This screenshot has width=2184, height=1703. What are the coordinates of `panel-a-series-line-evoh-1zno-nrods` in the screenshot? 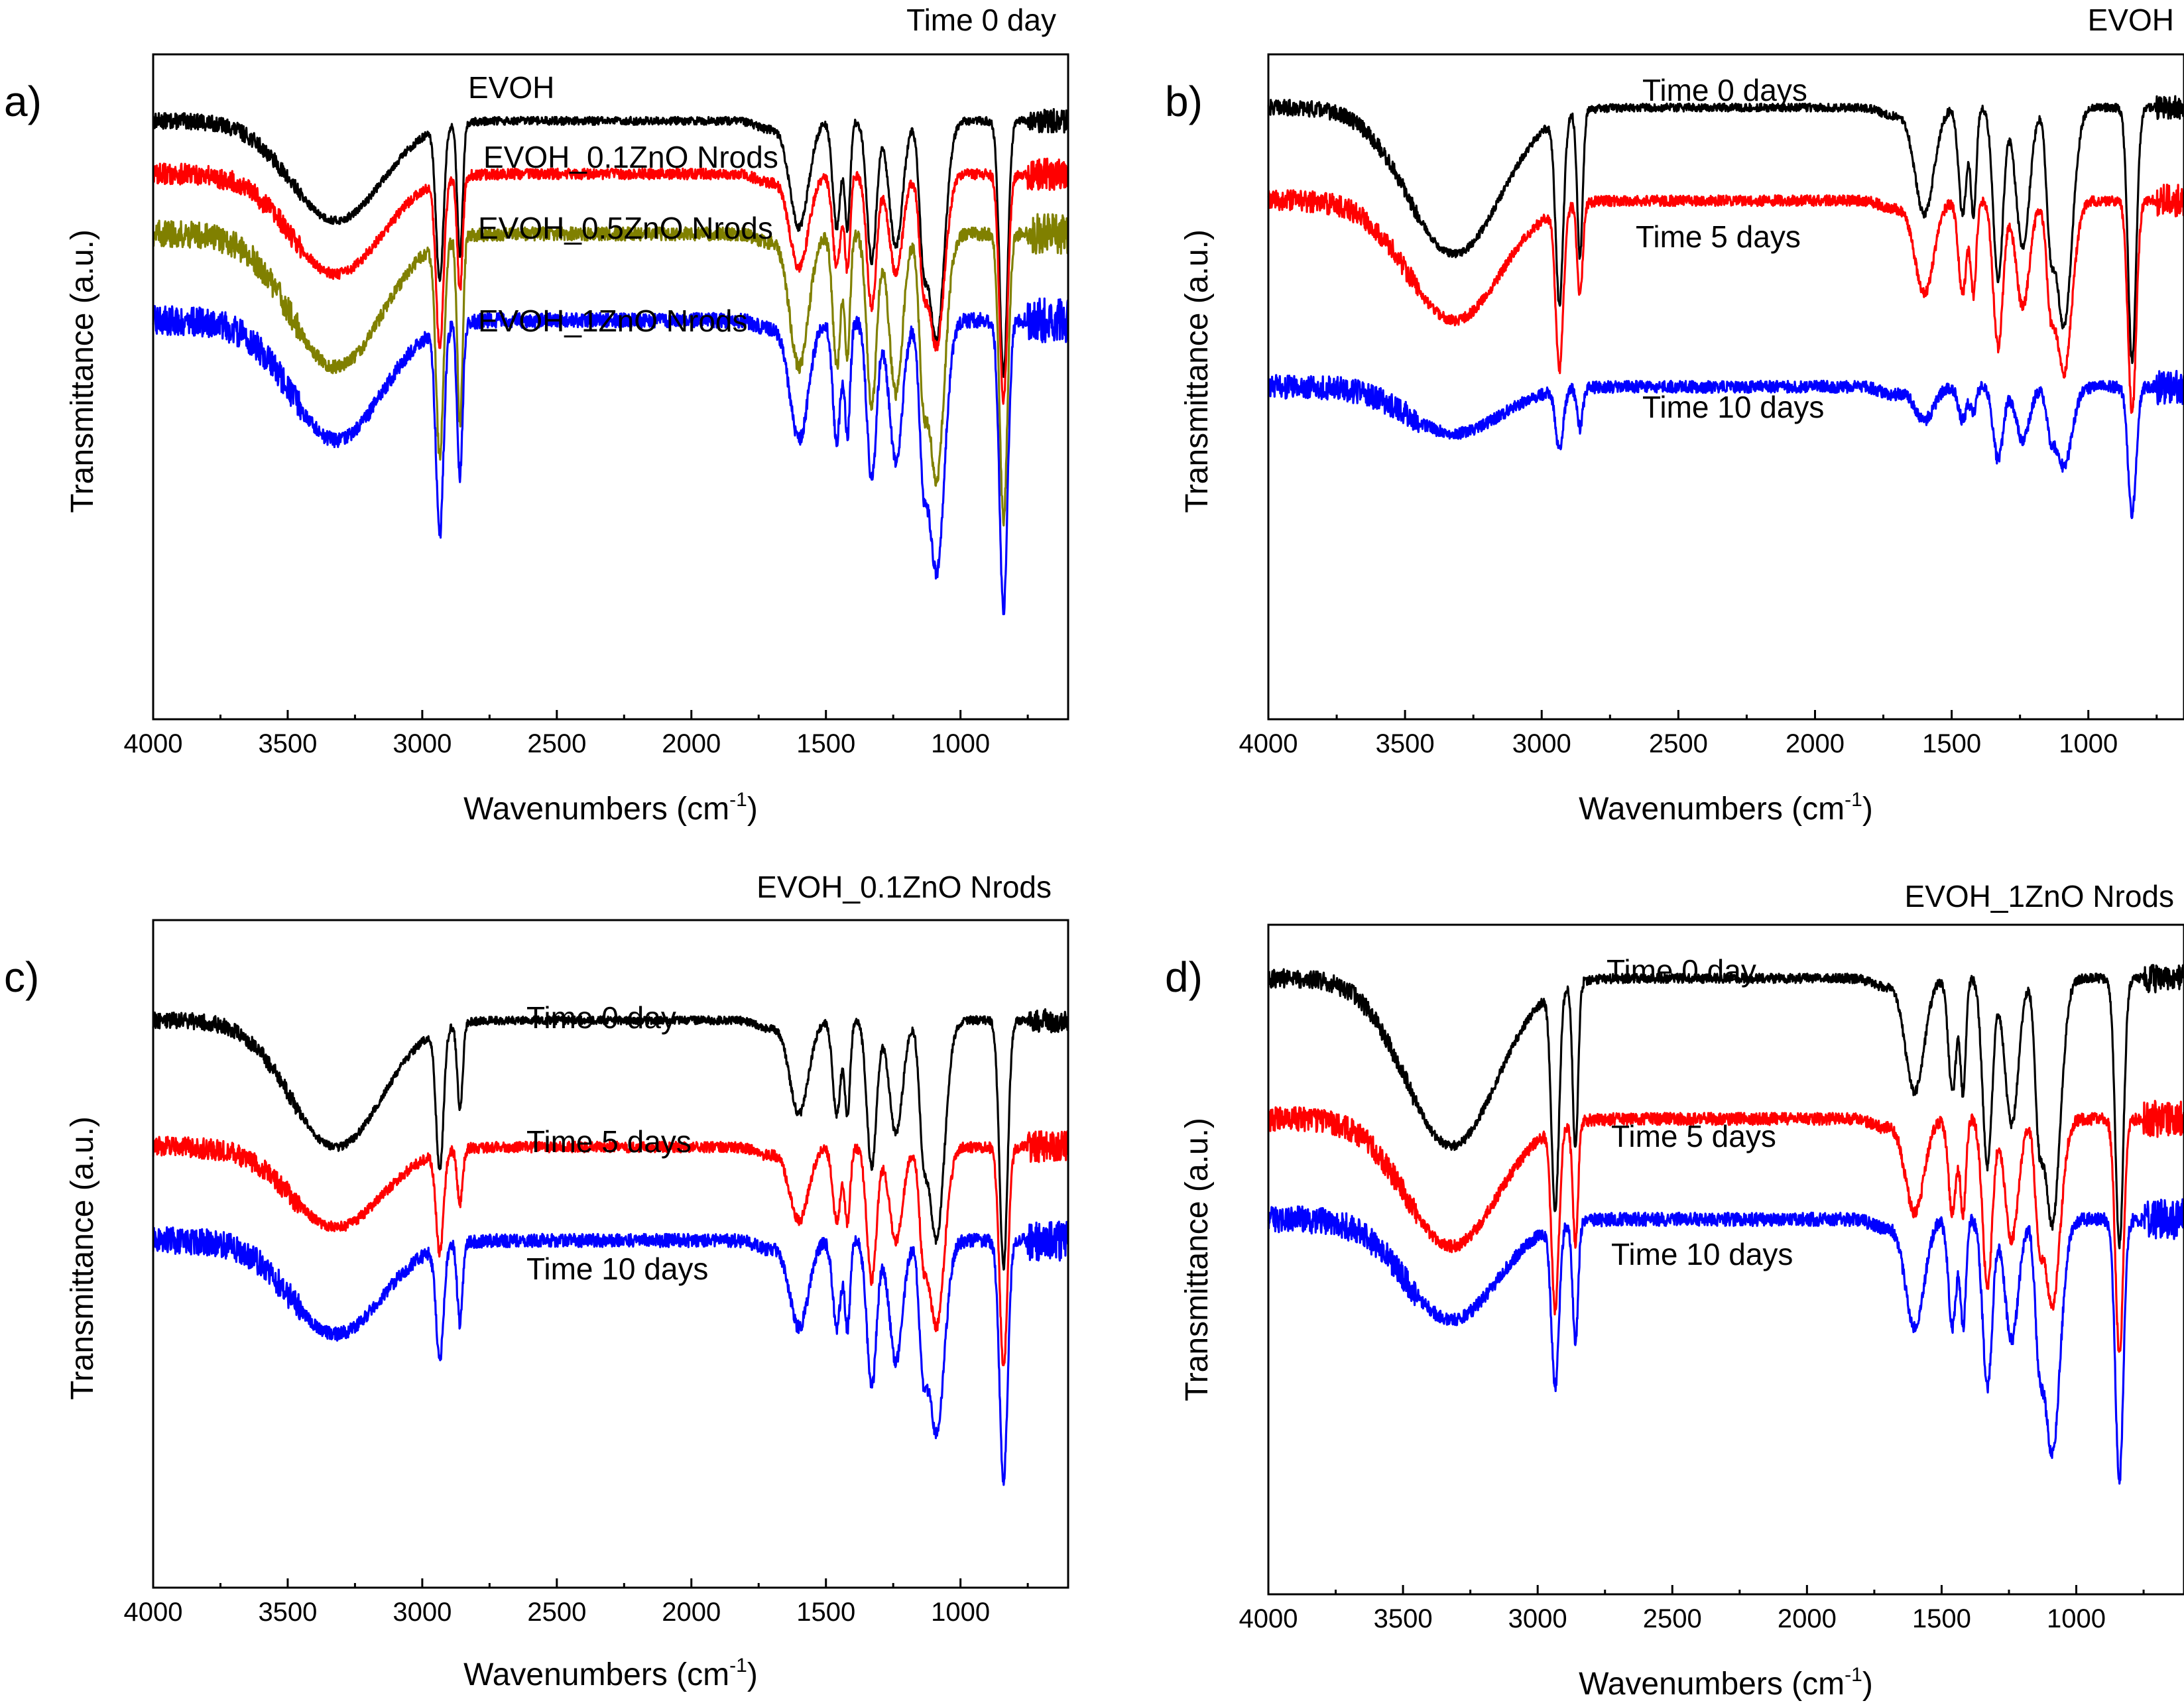 It's located at (610, 457).